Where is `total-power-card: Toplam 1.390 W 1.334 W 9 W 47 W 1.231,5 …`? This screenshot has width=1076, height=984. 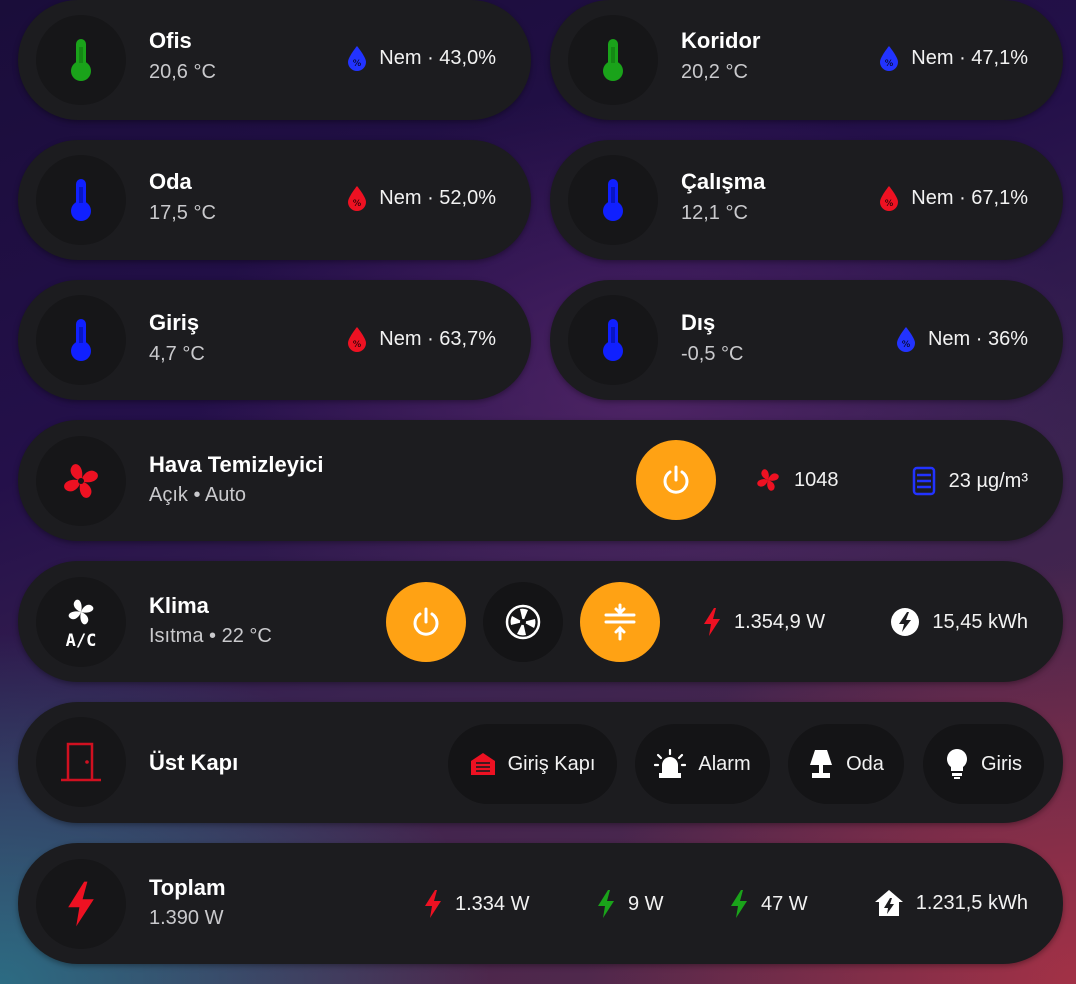
total-power-card: Toplam 1.390 W 1.334 W 9 W 47 W 1.231,5 … is located at coordinates (540, 903).